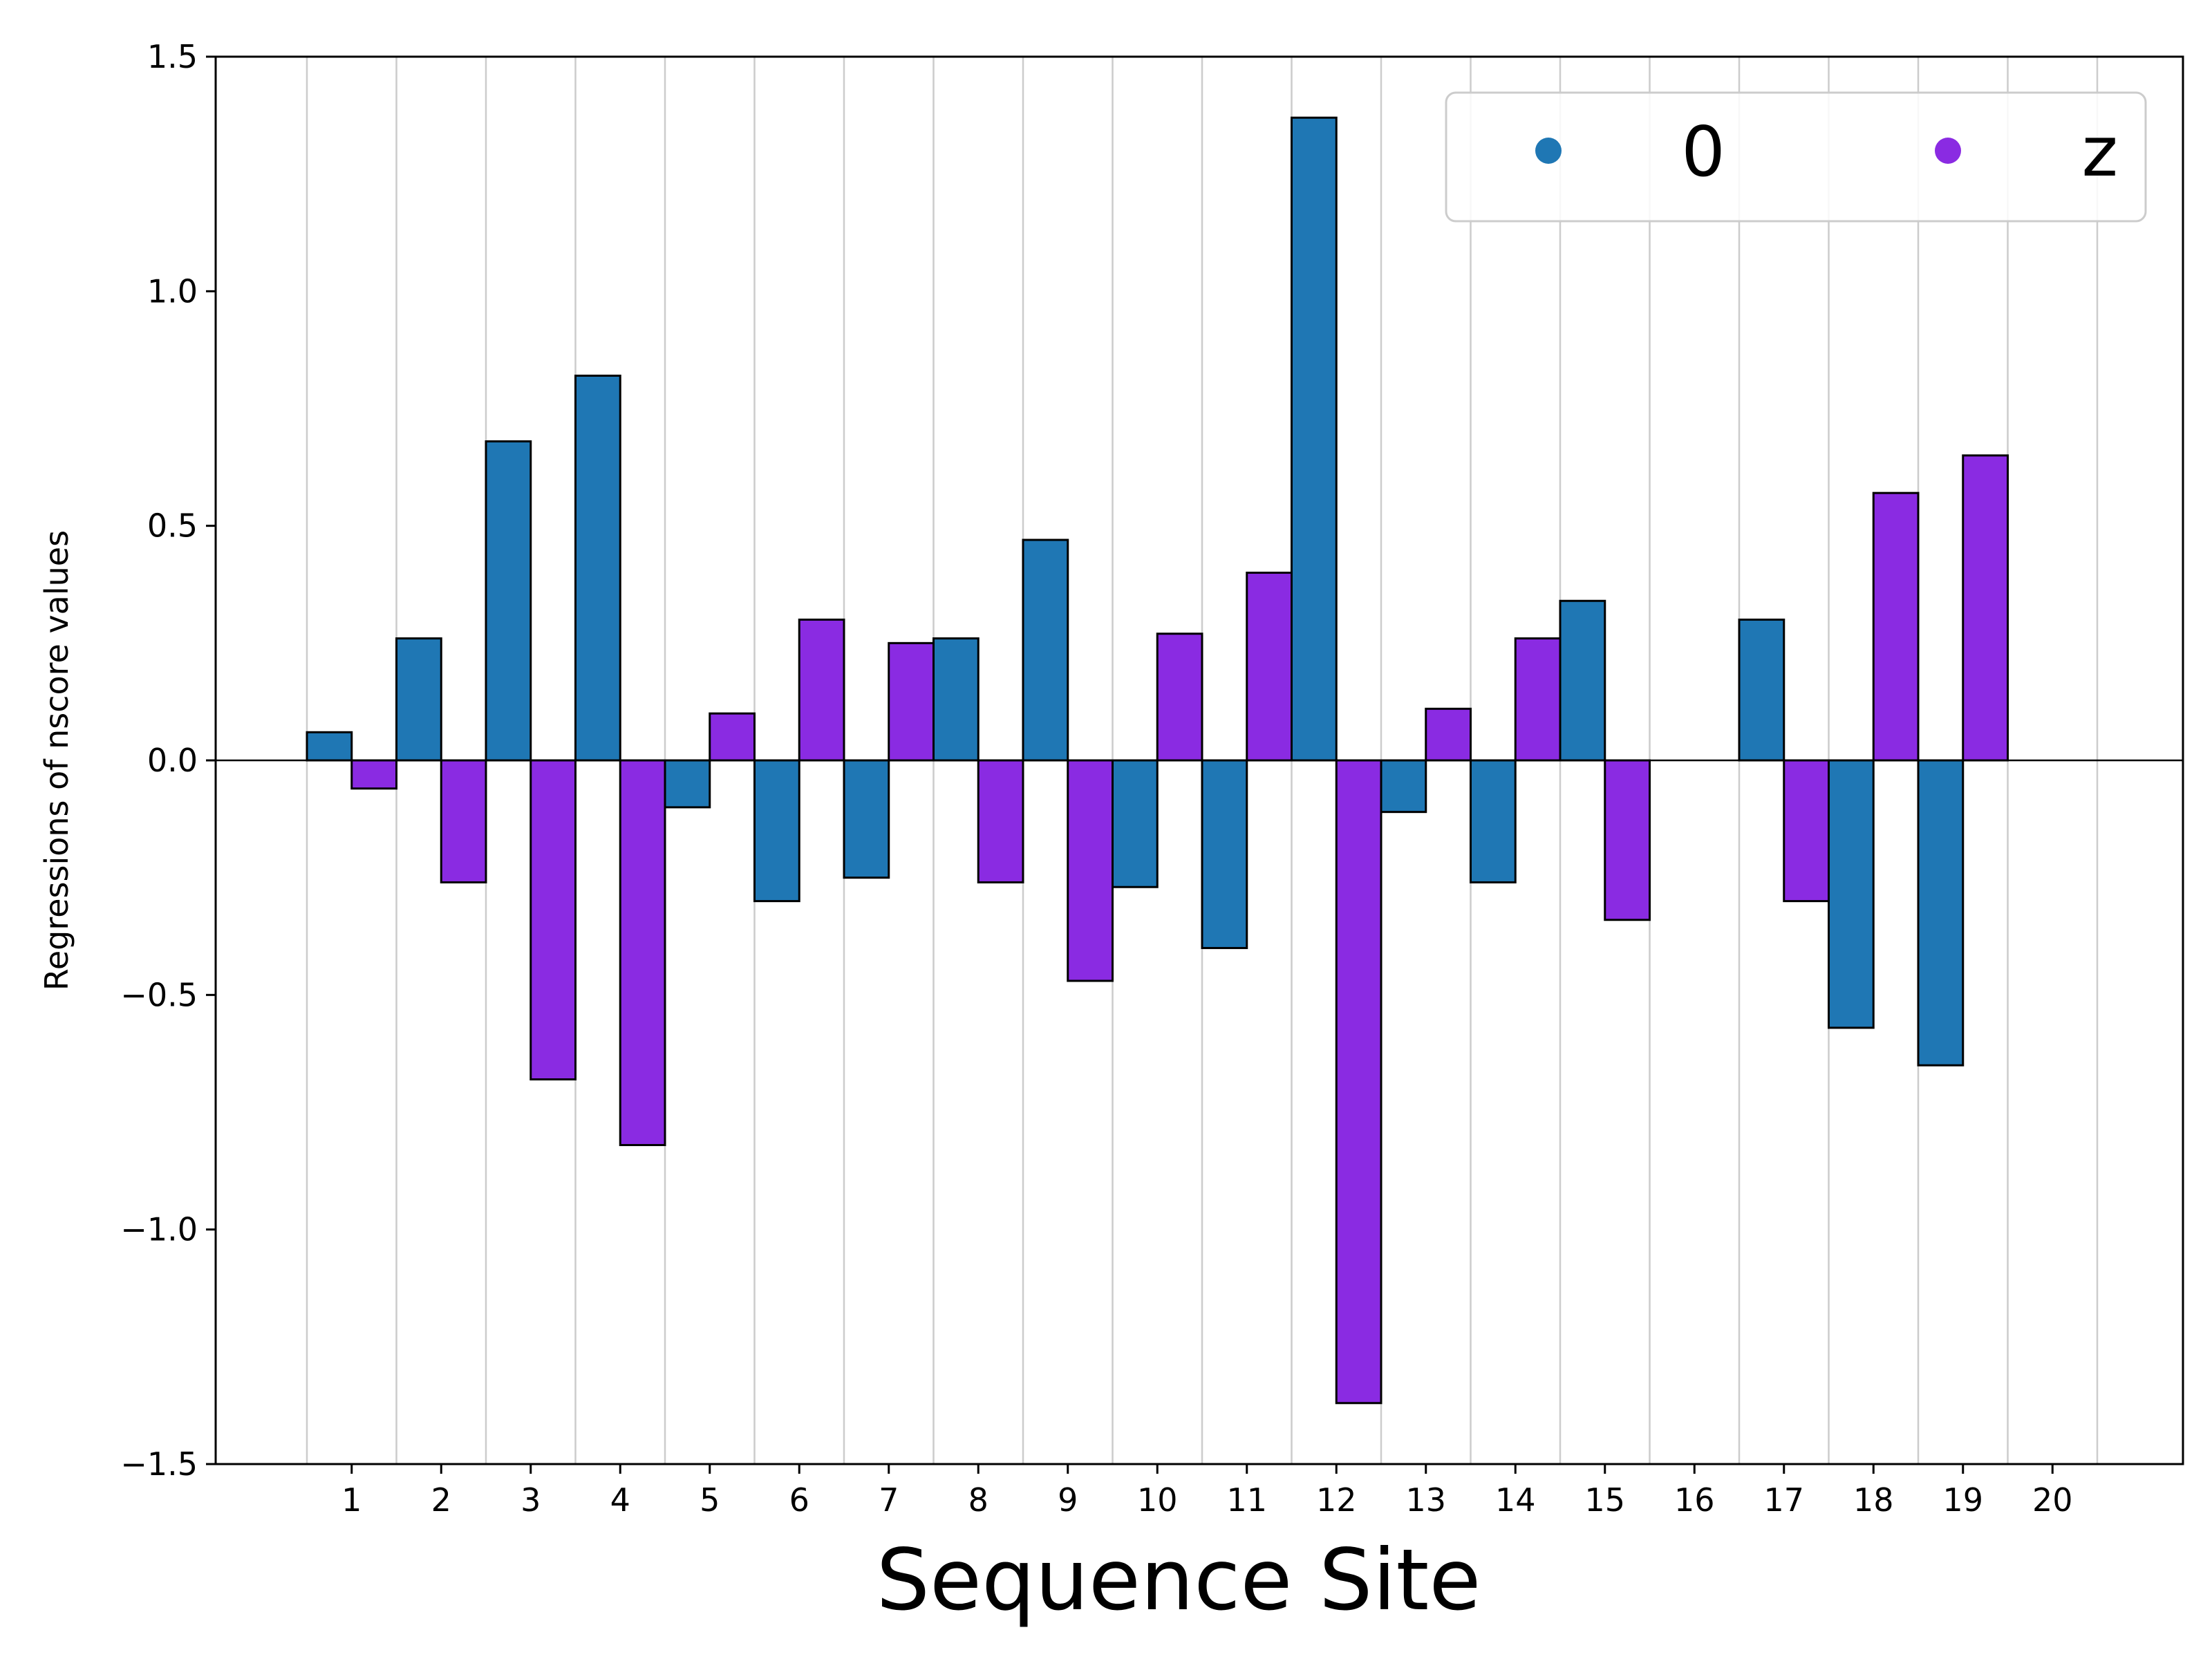  Describe the element at coordinates (1516, 1500) in the screenshot. I see `x-tick-label: 14` at that location.